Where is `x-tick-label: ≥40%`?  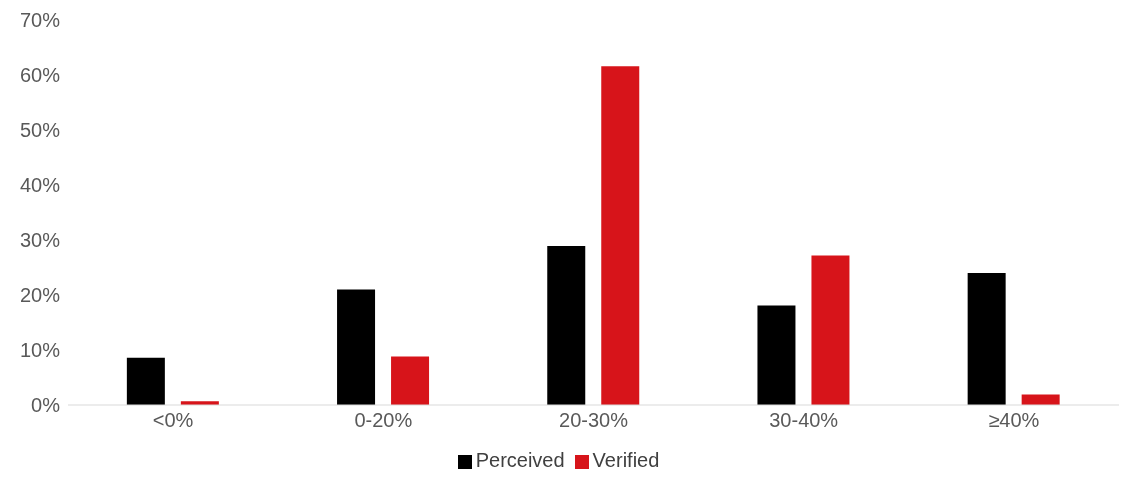 x-tick-label: ≥40% is located at coordinates (1014, 420).